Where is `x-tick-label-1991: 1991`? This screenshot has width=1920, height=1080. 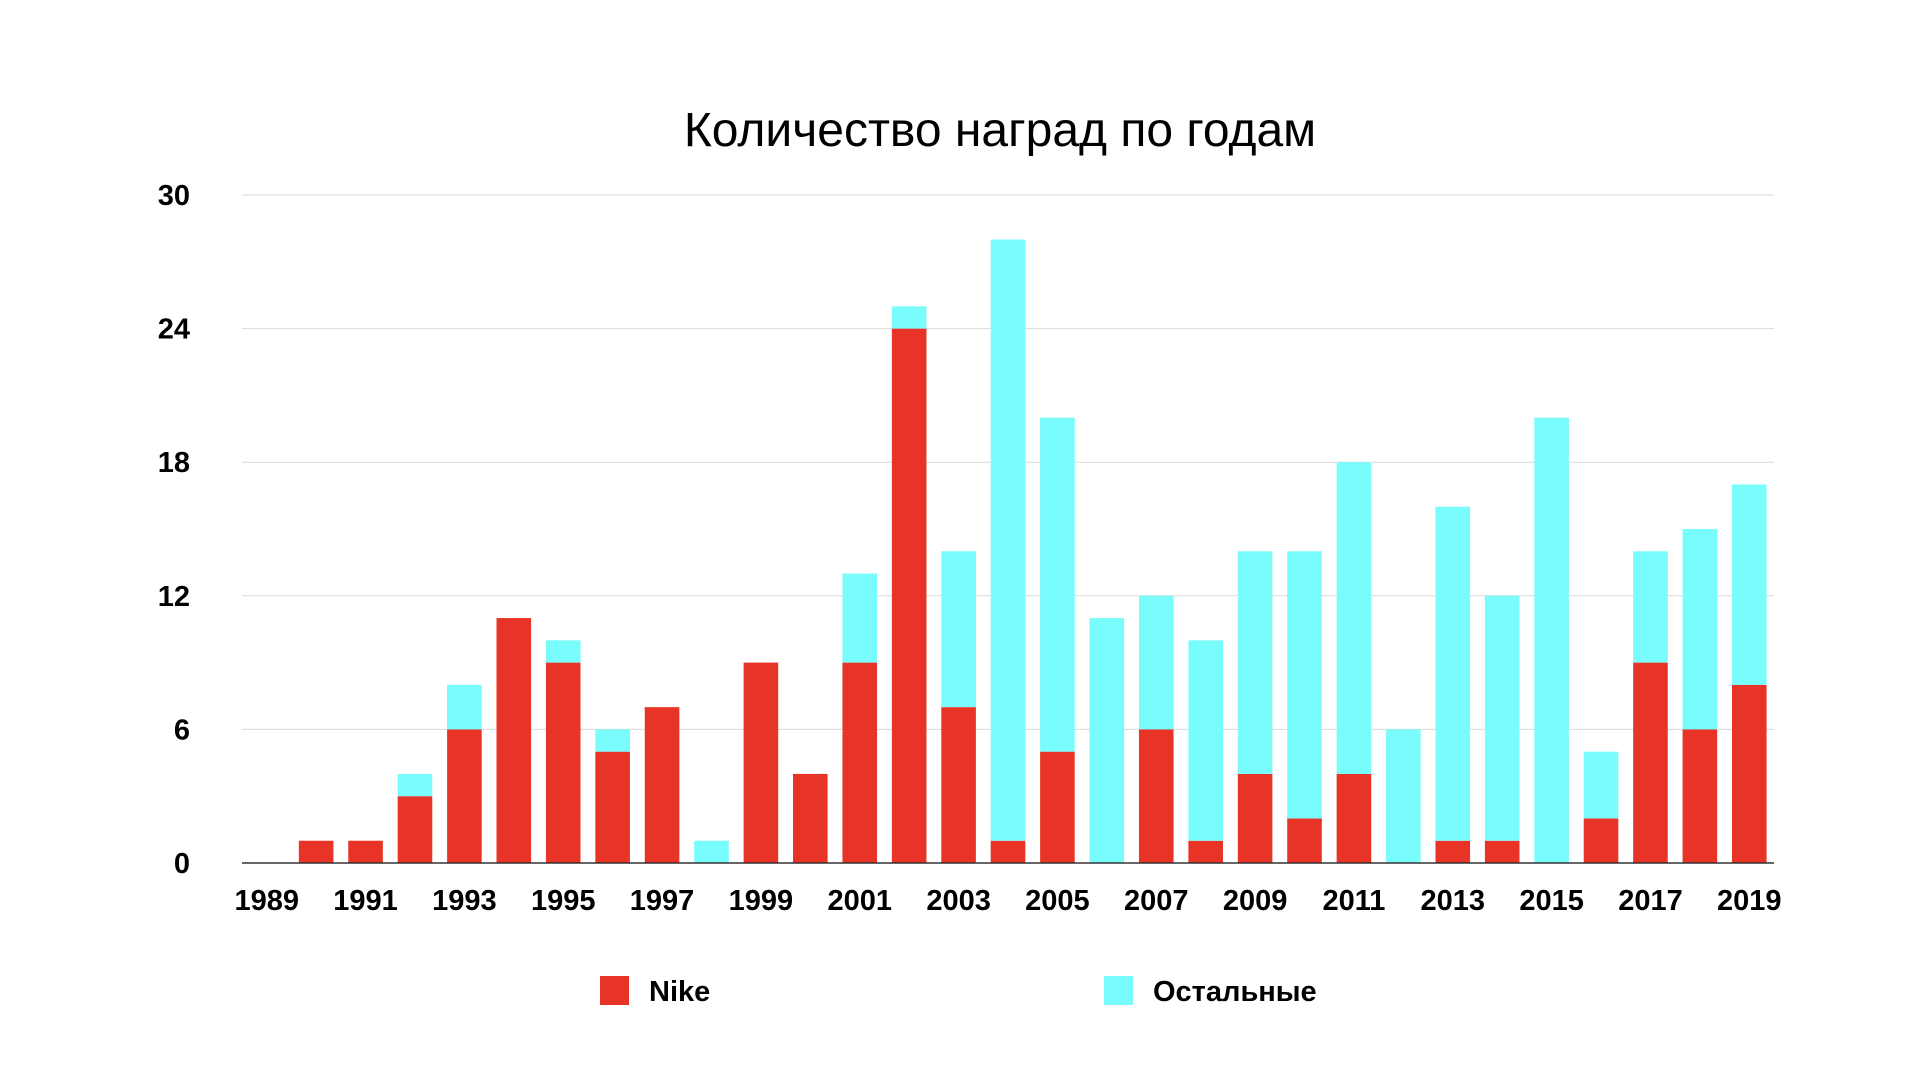 x-tick-label-1991: 1991 is located at coordinates (365, 901).